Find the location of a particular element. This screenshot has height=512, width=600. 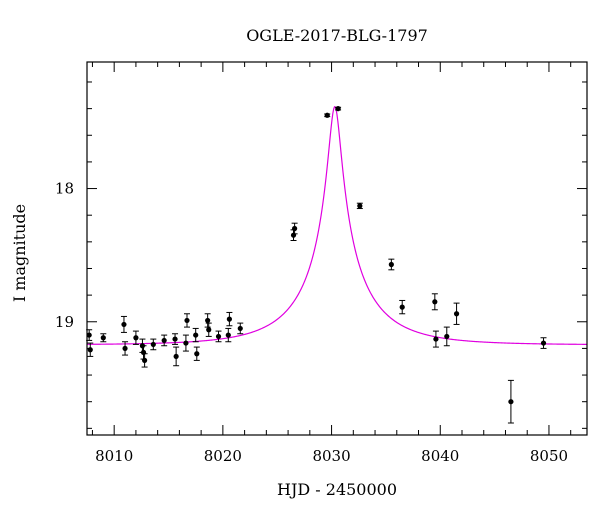

x-tick-label: 8050 is located at coordinates (549, 456).